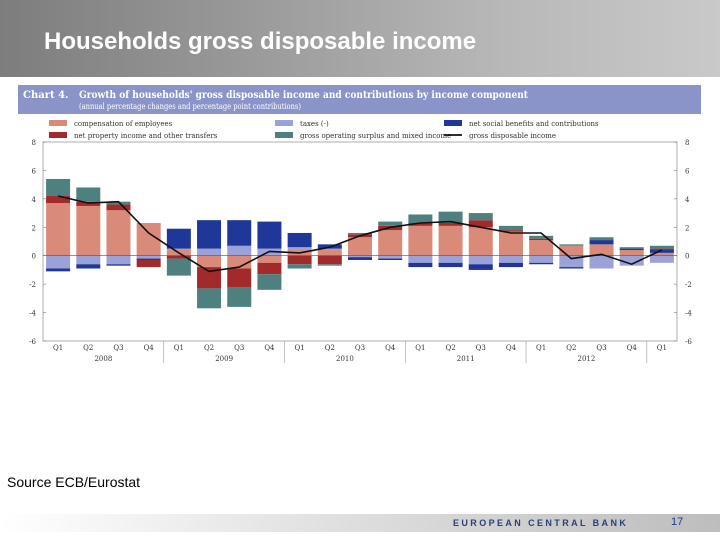 Image resolution: width=720 pixels, height=540 pixels. I want to click on y-tick-label-right: 6, so click(687, 171).